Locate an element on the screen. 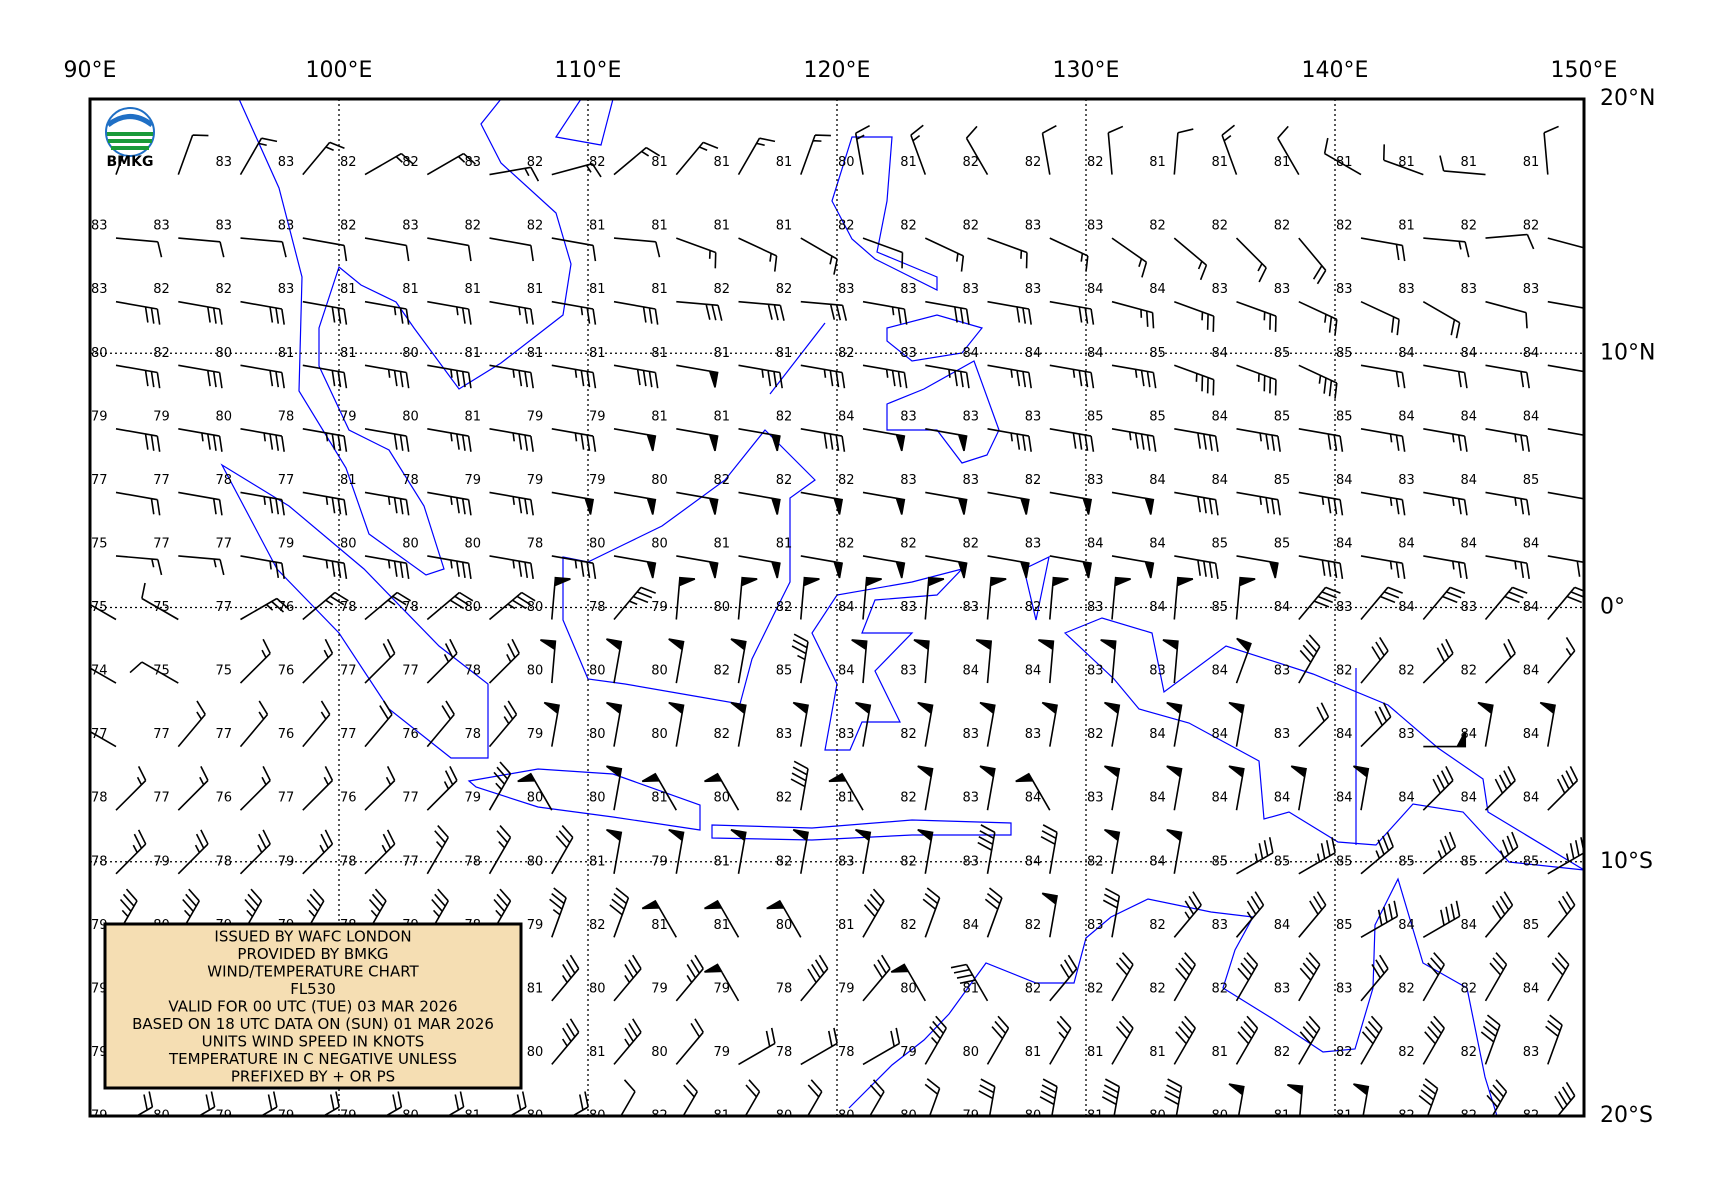 The width and height of the screenshot is (1714, 1186). y-tick-label: 0° is located at coordinates (1612, 607).